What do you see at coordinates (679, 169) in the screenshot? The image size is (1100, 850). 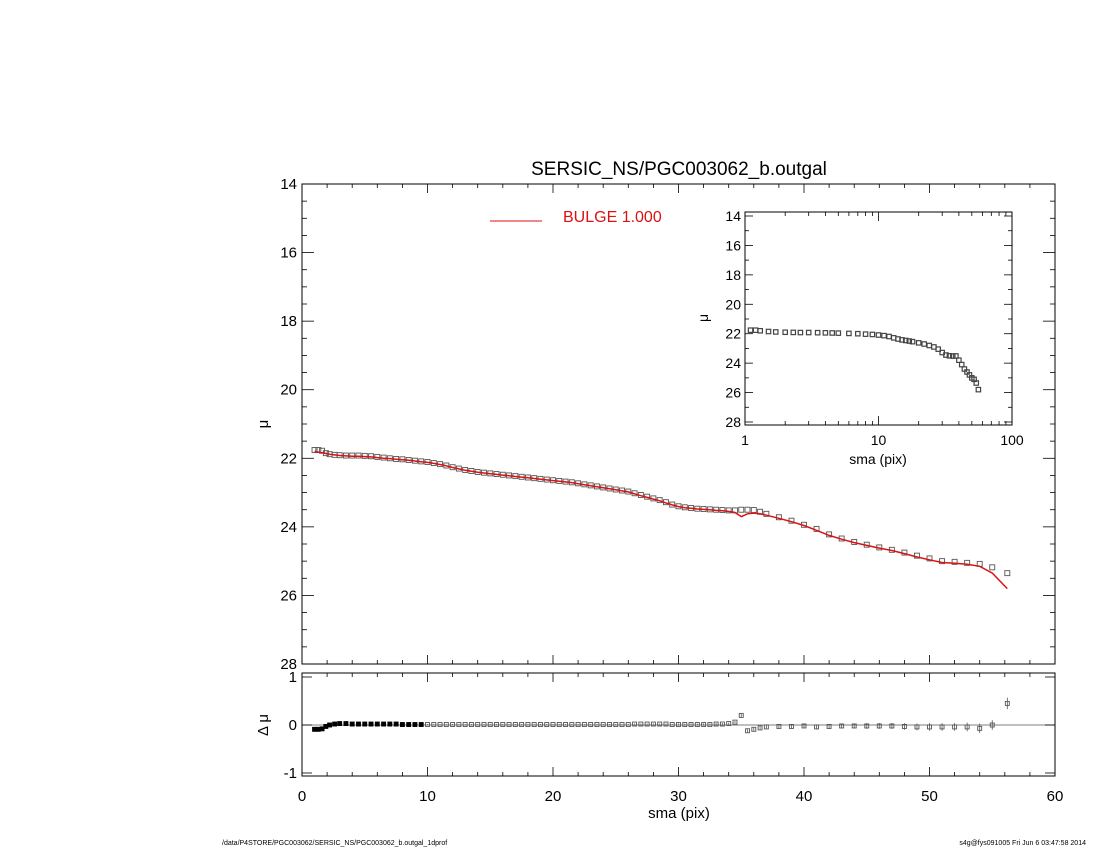 I see `main-title: SERSIC_NS/PGC003062_b.outgal` at bounding box center [679, 169].